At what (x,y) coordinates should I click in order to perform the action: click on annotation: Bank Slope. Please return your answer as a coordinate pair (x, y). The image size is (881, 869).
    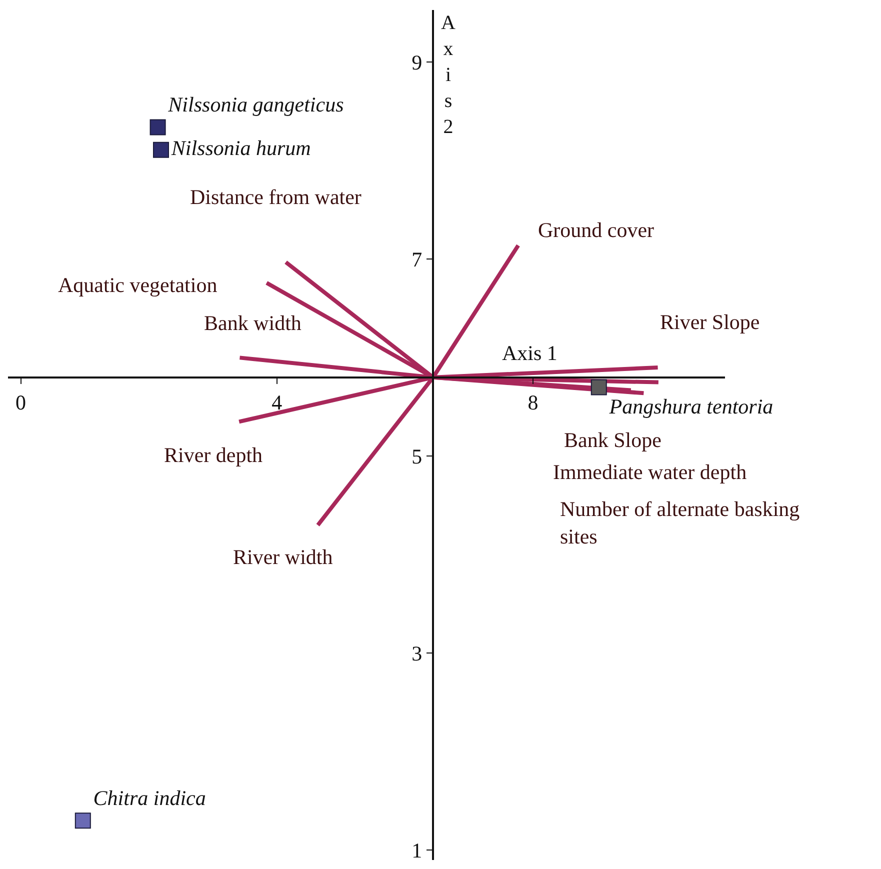
    Looking at the image, I should click on (613, 440).